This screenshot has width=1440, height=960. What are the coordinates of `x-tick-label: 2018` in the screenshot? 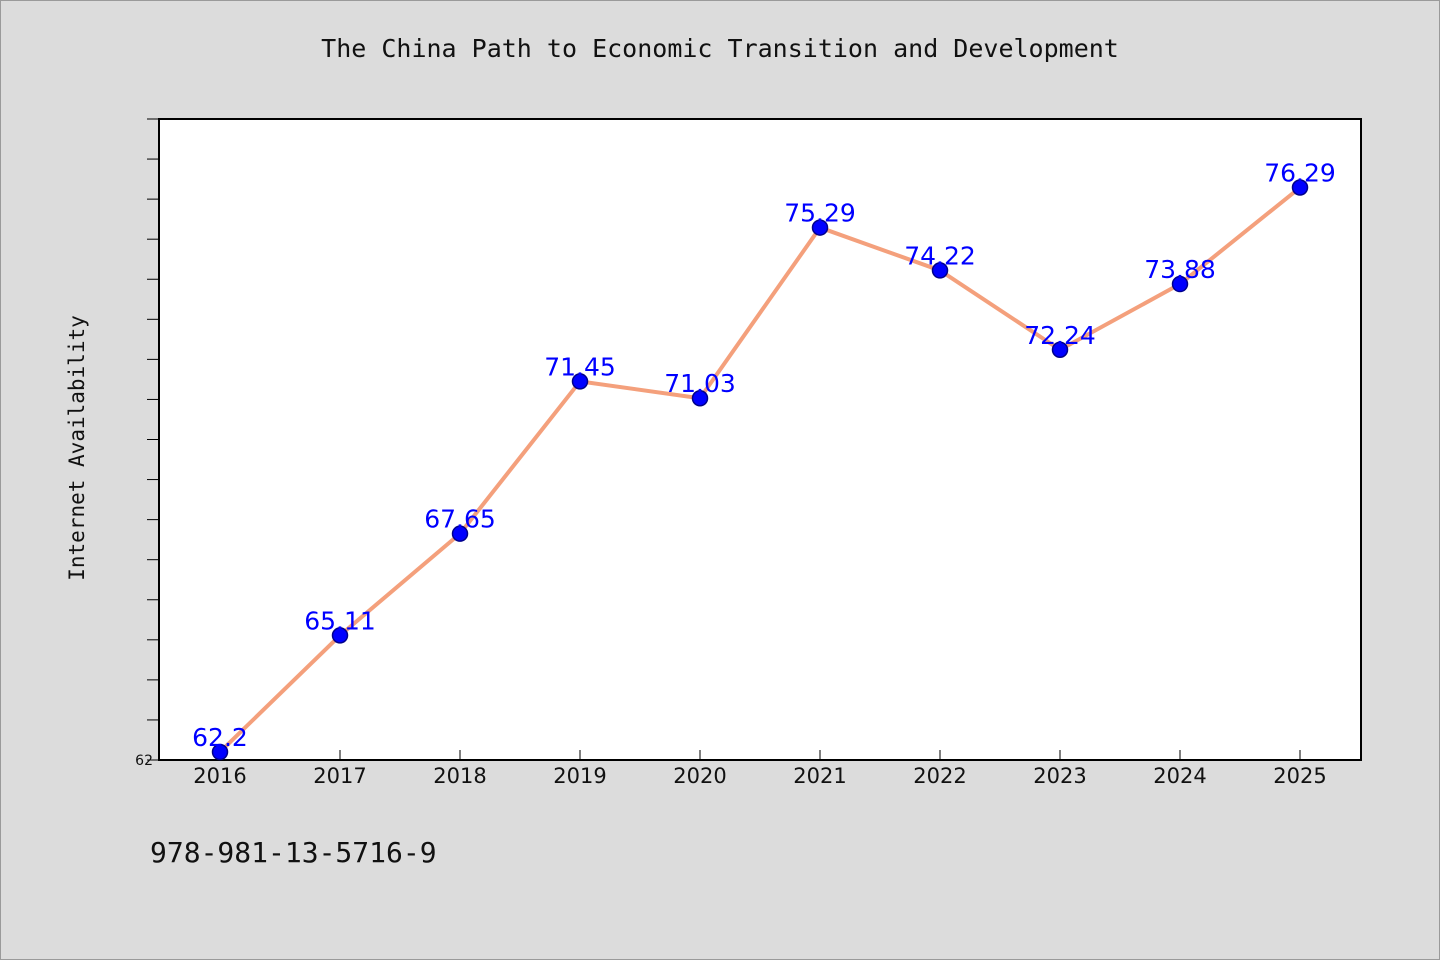 It's located at (459, 776).